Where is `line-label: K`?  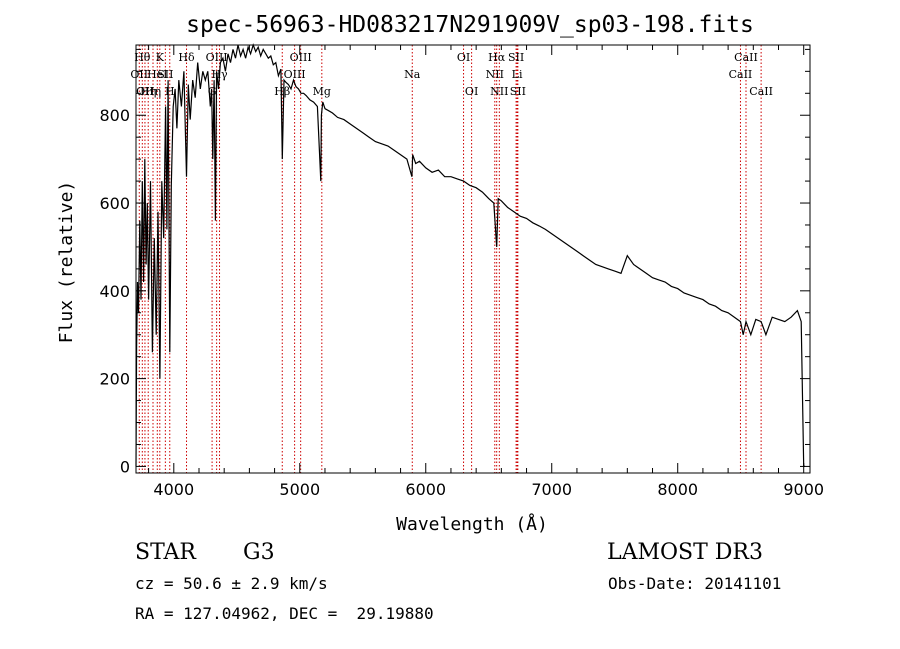 line-label: K is located at coordinates (160, 57).